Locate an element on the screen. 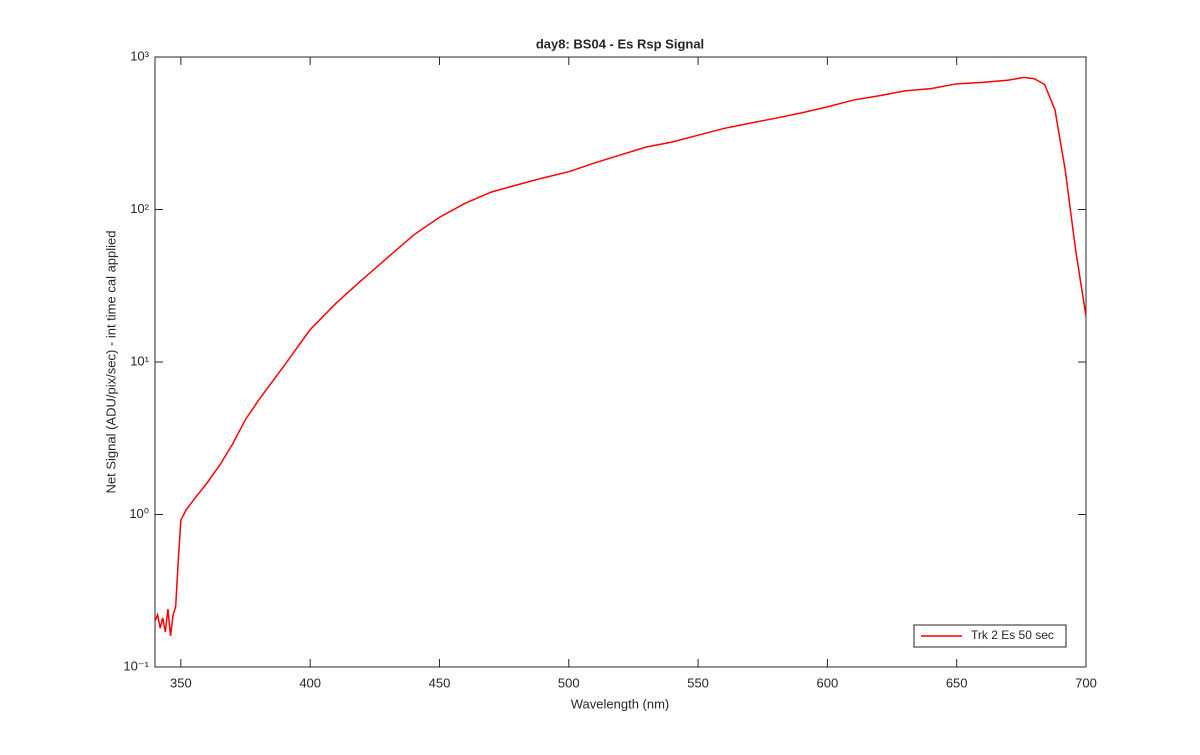 This screenshot has height=755, width=1200. x-tick-label: 350 is located at coordinates (181, 682).